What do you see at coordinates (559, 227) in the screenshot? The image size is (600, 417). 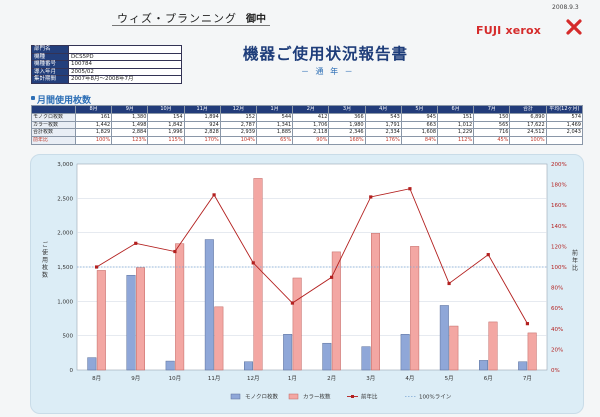 I see `y2-tick-label: 140%` at bounding box center [559, 227].